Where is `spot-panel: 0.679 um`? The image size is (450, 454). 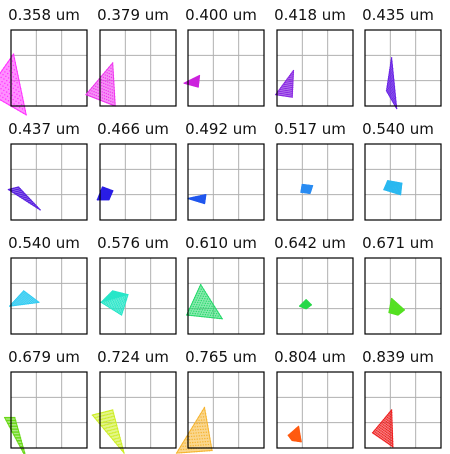 spot-panel: 0.679 um is located at coordinates (44, 400).